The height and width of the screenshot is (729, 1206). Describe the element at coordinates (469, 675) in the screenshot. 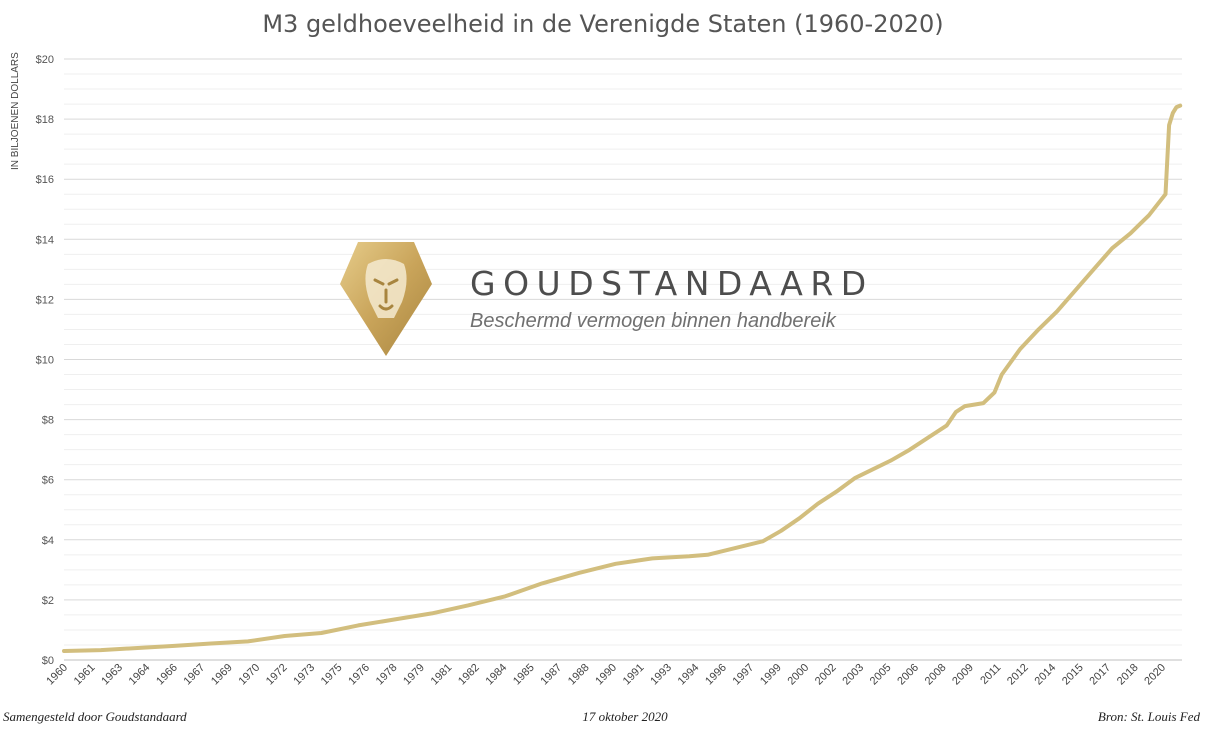

I see `x-tick-label: 1982` at that location.